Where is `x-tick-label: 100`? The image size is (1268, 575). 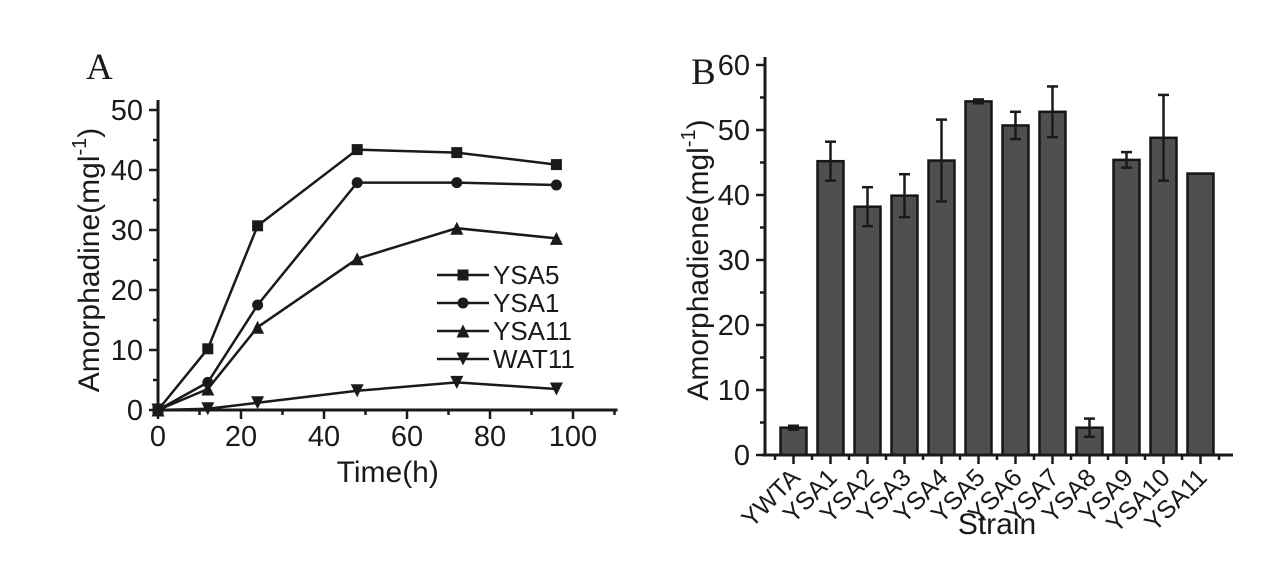 x-tick-label: 100 is located at coordinates (573, 437).